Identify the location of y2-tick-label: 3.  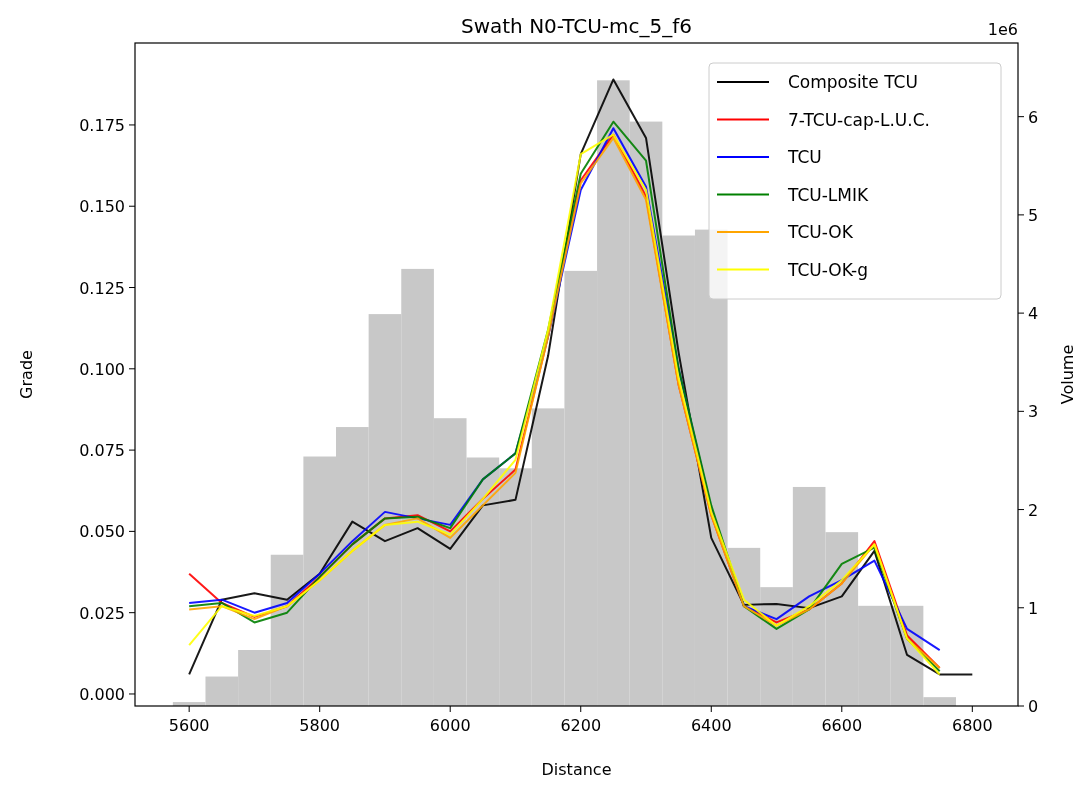
(1033, 412).